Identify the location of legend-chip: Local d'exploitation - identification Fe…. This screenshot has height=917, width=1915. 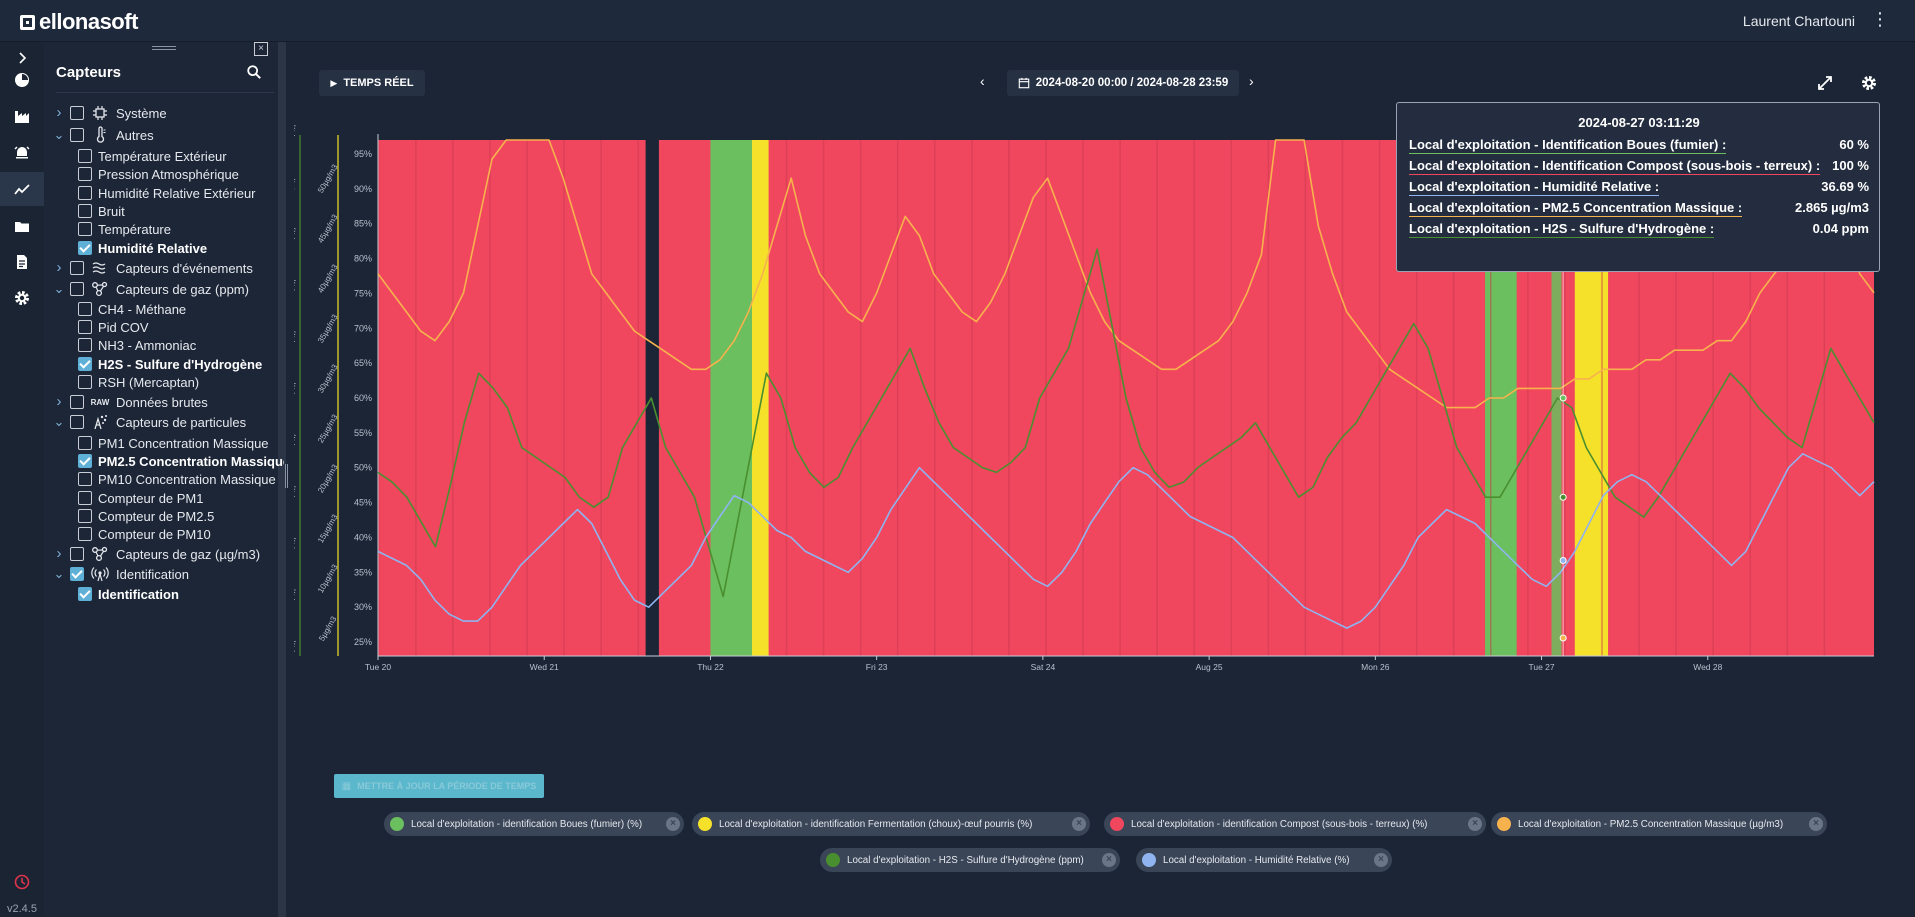
(891, 824).